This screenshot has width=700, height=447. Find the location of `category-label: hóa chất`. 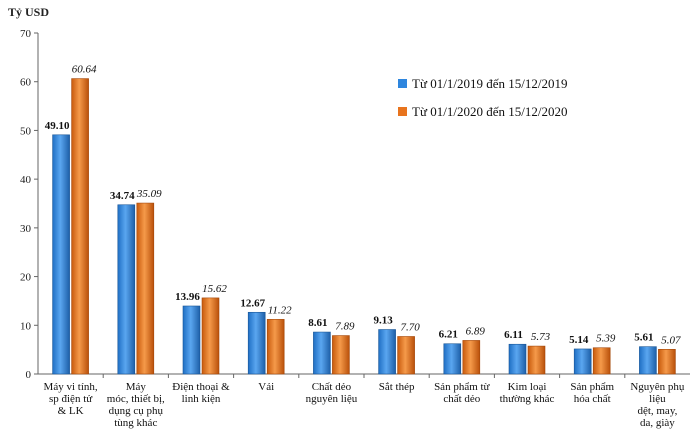

category-label: hóa chất is located at coordinates (592, 399).